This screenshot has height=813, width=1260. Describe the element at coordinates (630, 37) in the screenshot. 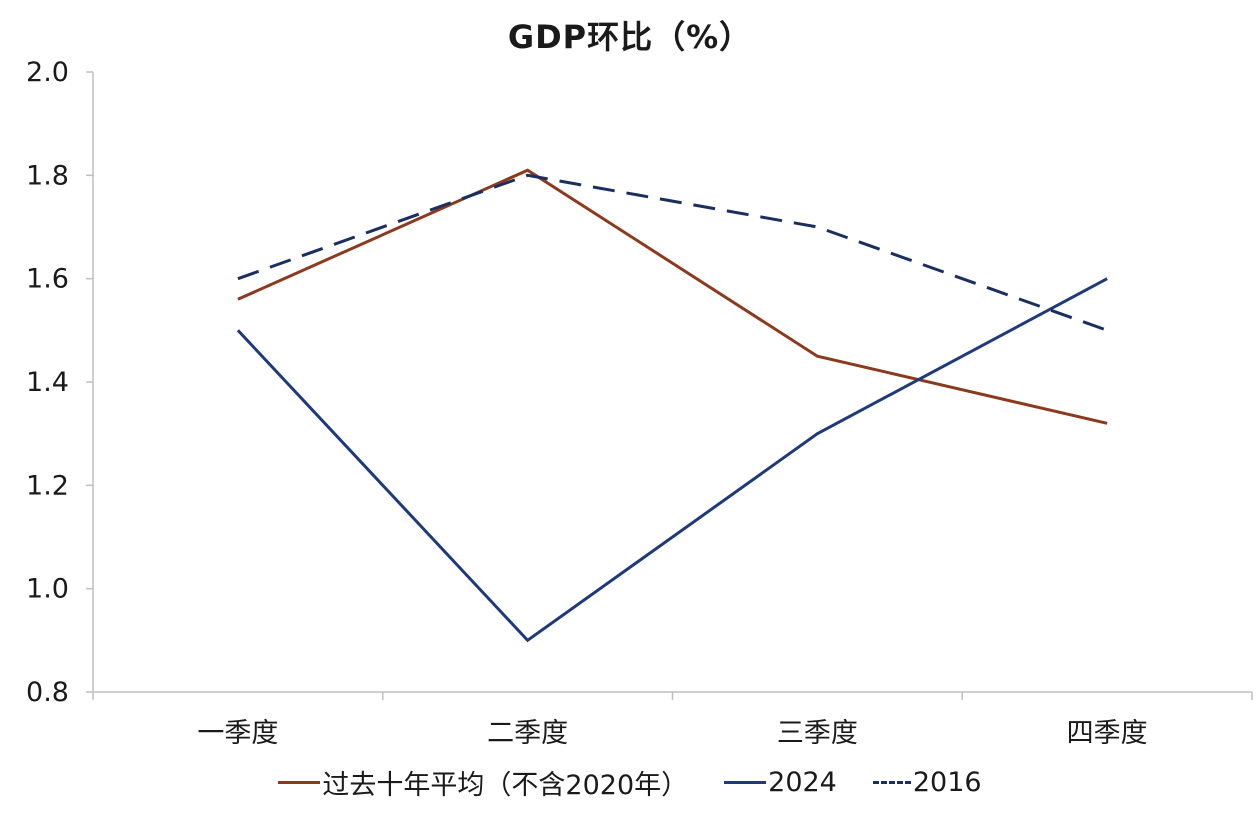

I see `chart-title: GDP环比（%）` at that location.